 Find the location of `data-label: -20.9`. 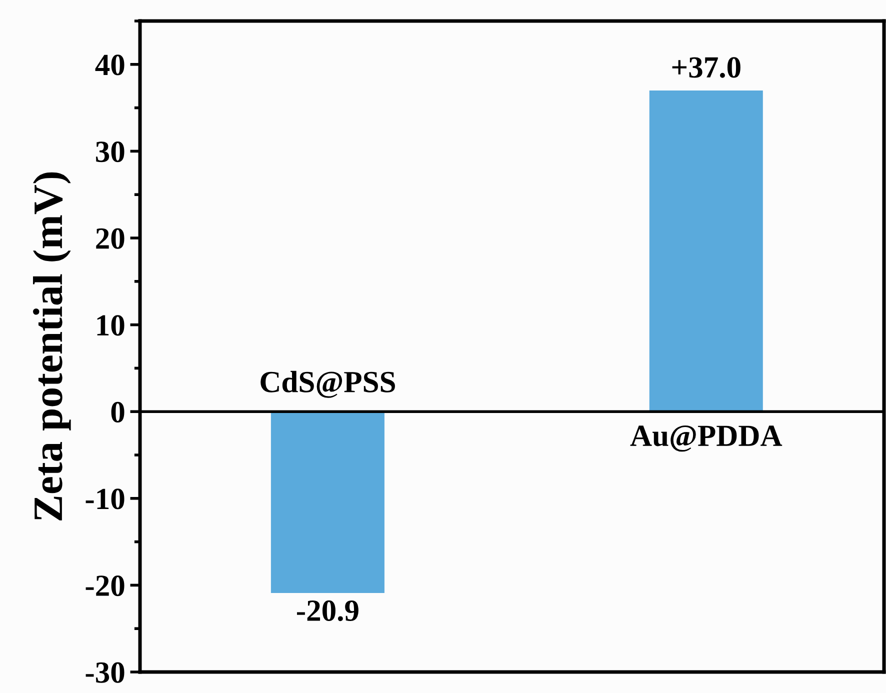

data-label: -20.9 is located at coordinates (327, 611).